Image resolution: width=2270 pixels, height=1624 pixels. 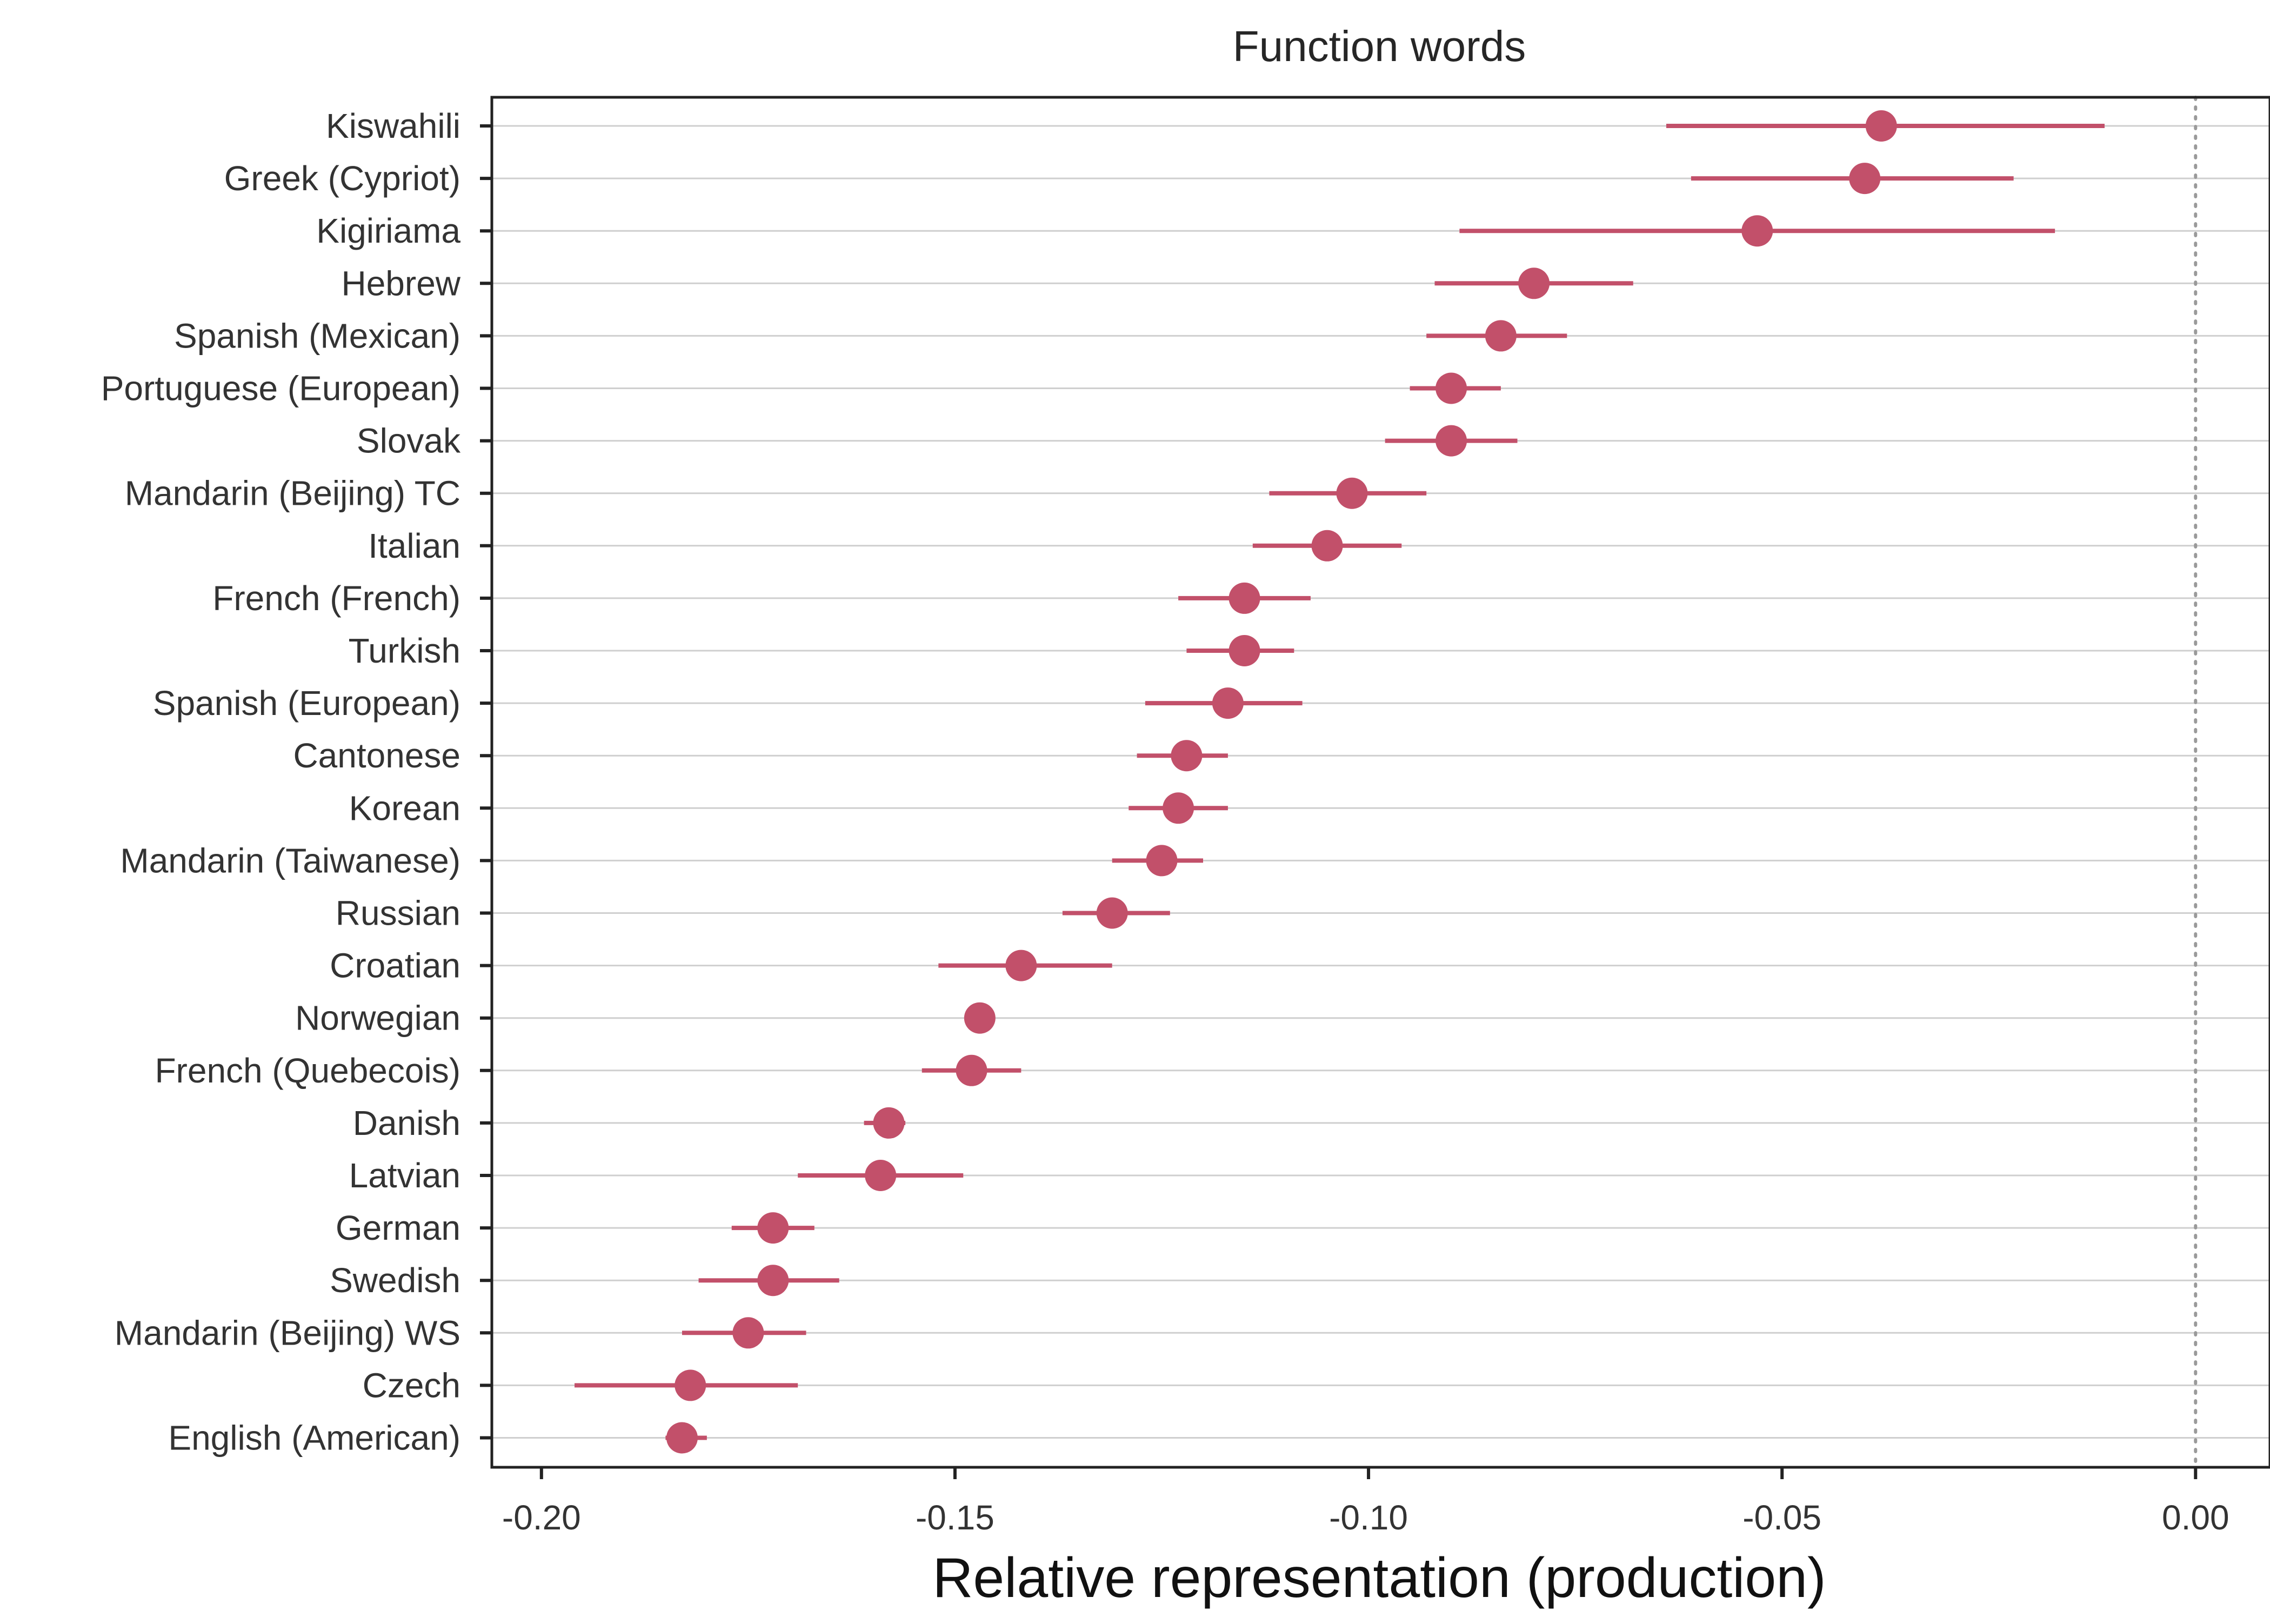 I want to click on y-tick-label: Latvian, so click(x=404, y=1175).